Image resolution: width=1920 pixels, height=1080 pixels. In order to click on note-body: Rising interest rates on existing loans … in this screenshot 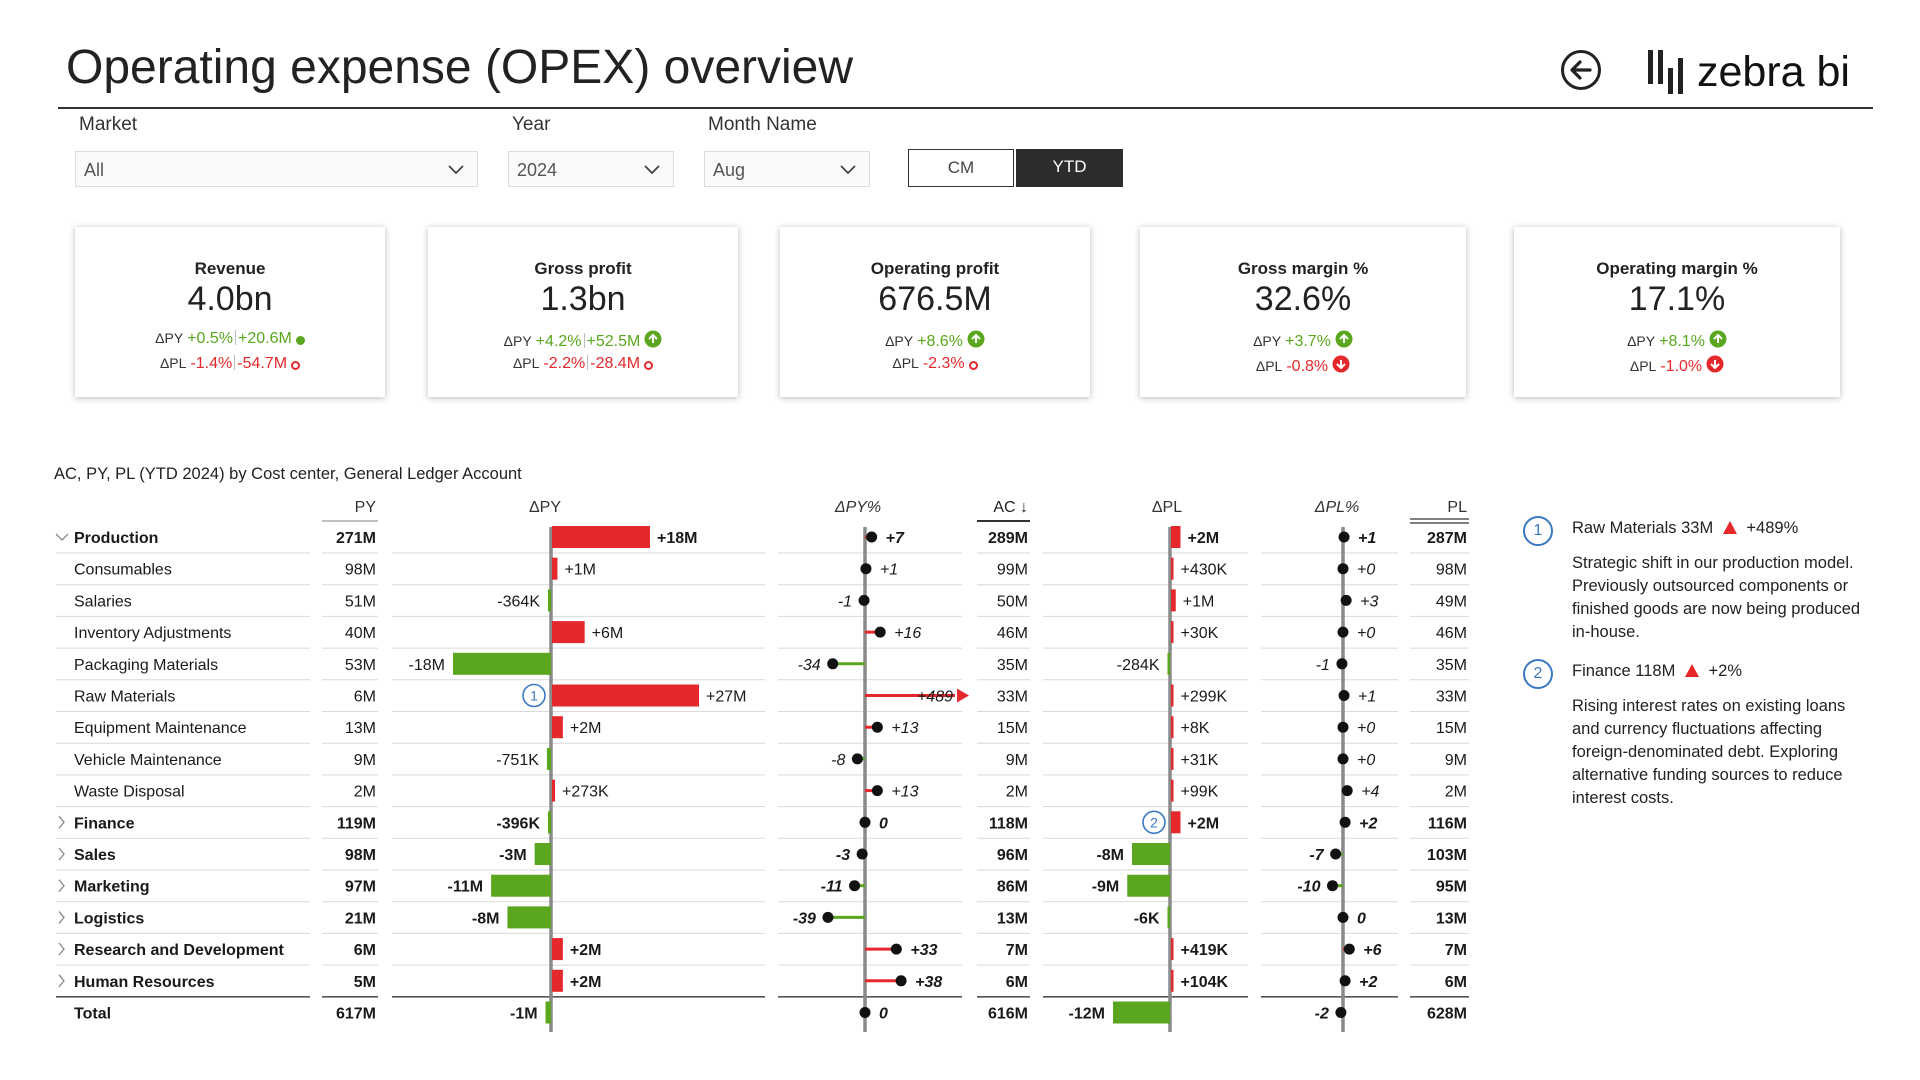, I will do `click(1709, 752)`.